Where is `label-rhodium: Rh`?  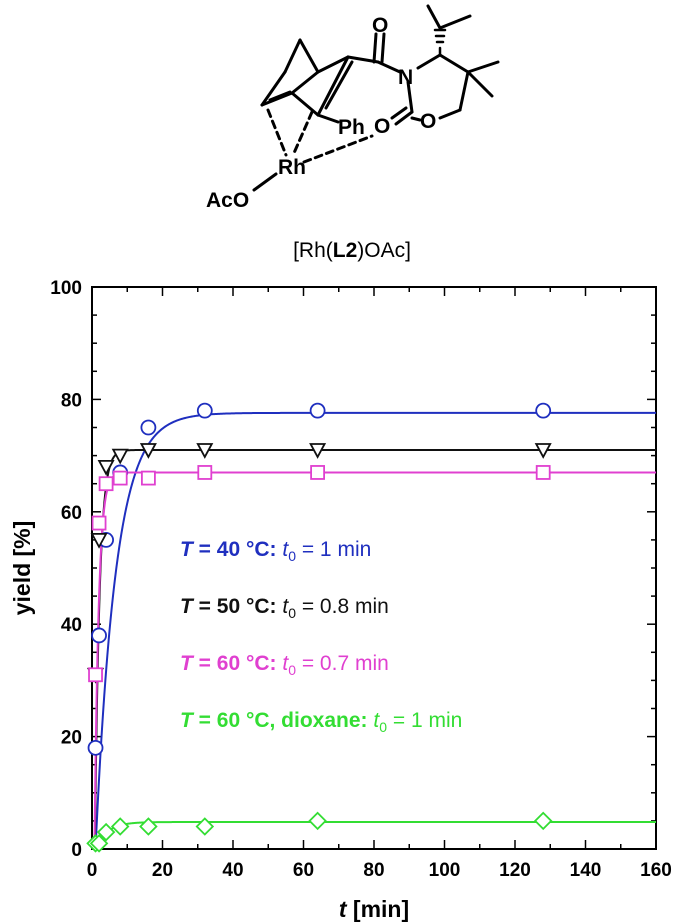 label-rhodium: Rh is located at coordinates (292, 167).